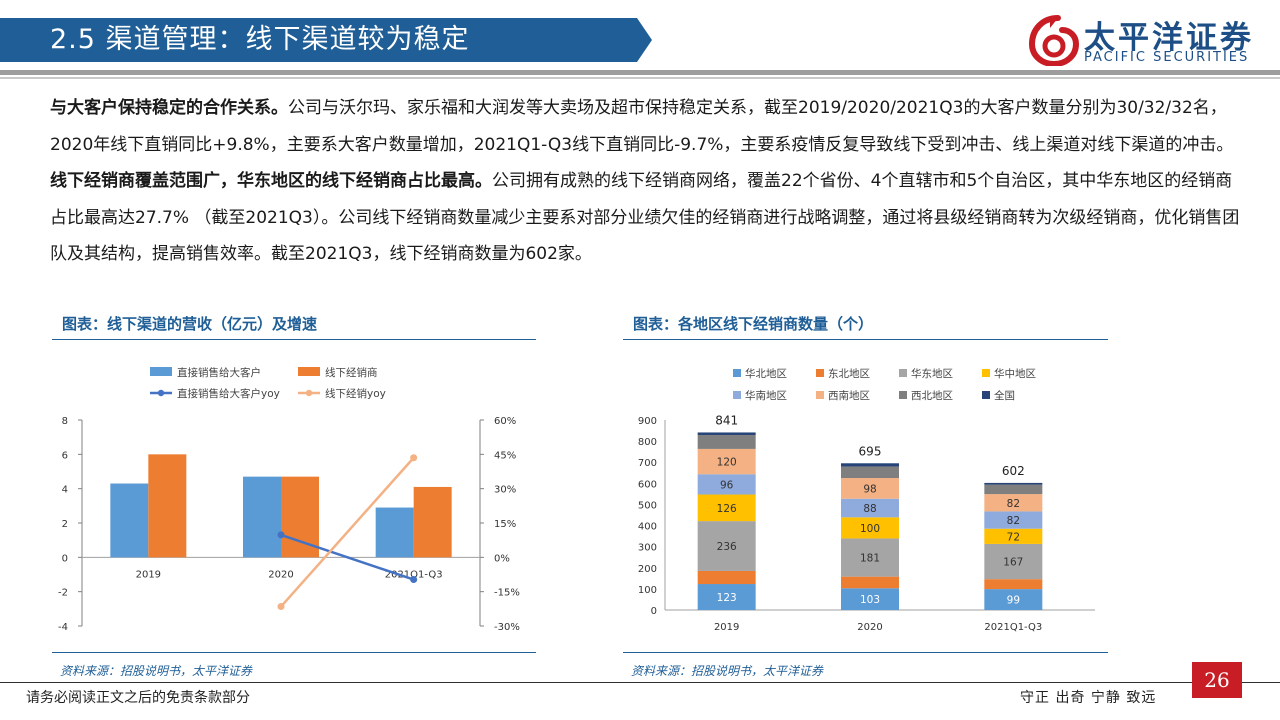 The image size is (1280, 720). What do you see at coordinates (727, 671) in the screenshot?
I see `right-chart-source: 资料来源：招股说明书，太平洋证券` at bounding box center [727, 671].